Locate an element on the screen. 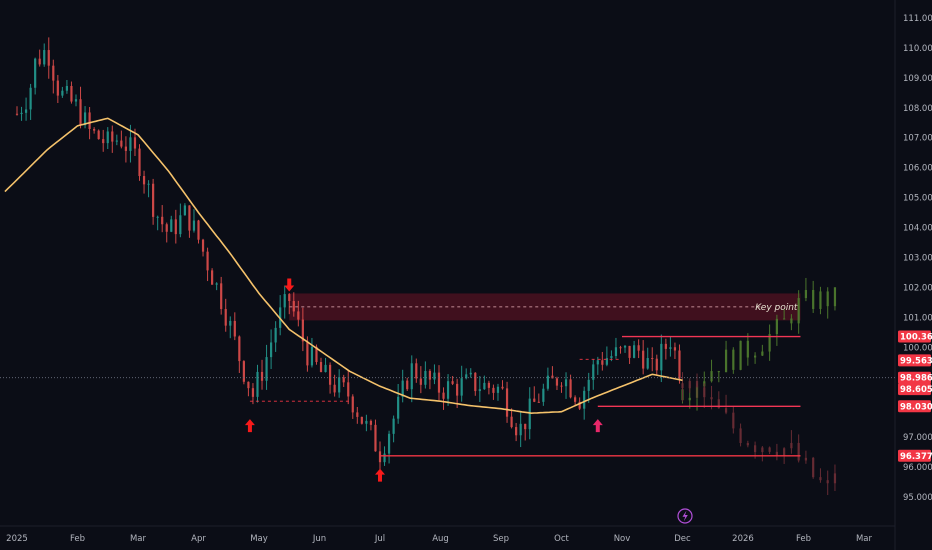  price-badge: 99.563 is located at coordinates (915, 360).